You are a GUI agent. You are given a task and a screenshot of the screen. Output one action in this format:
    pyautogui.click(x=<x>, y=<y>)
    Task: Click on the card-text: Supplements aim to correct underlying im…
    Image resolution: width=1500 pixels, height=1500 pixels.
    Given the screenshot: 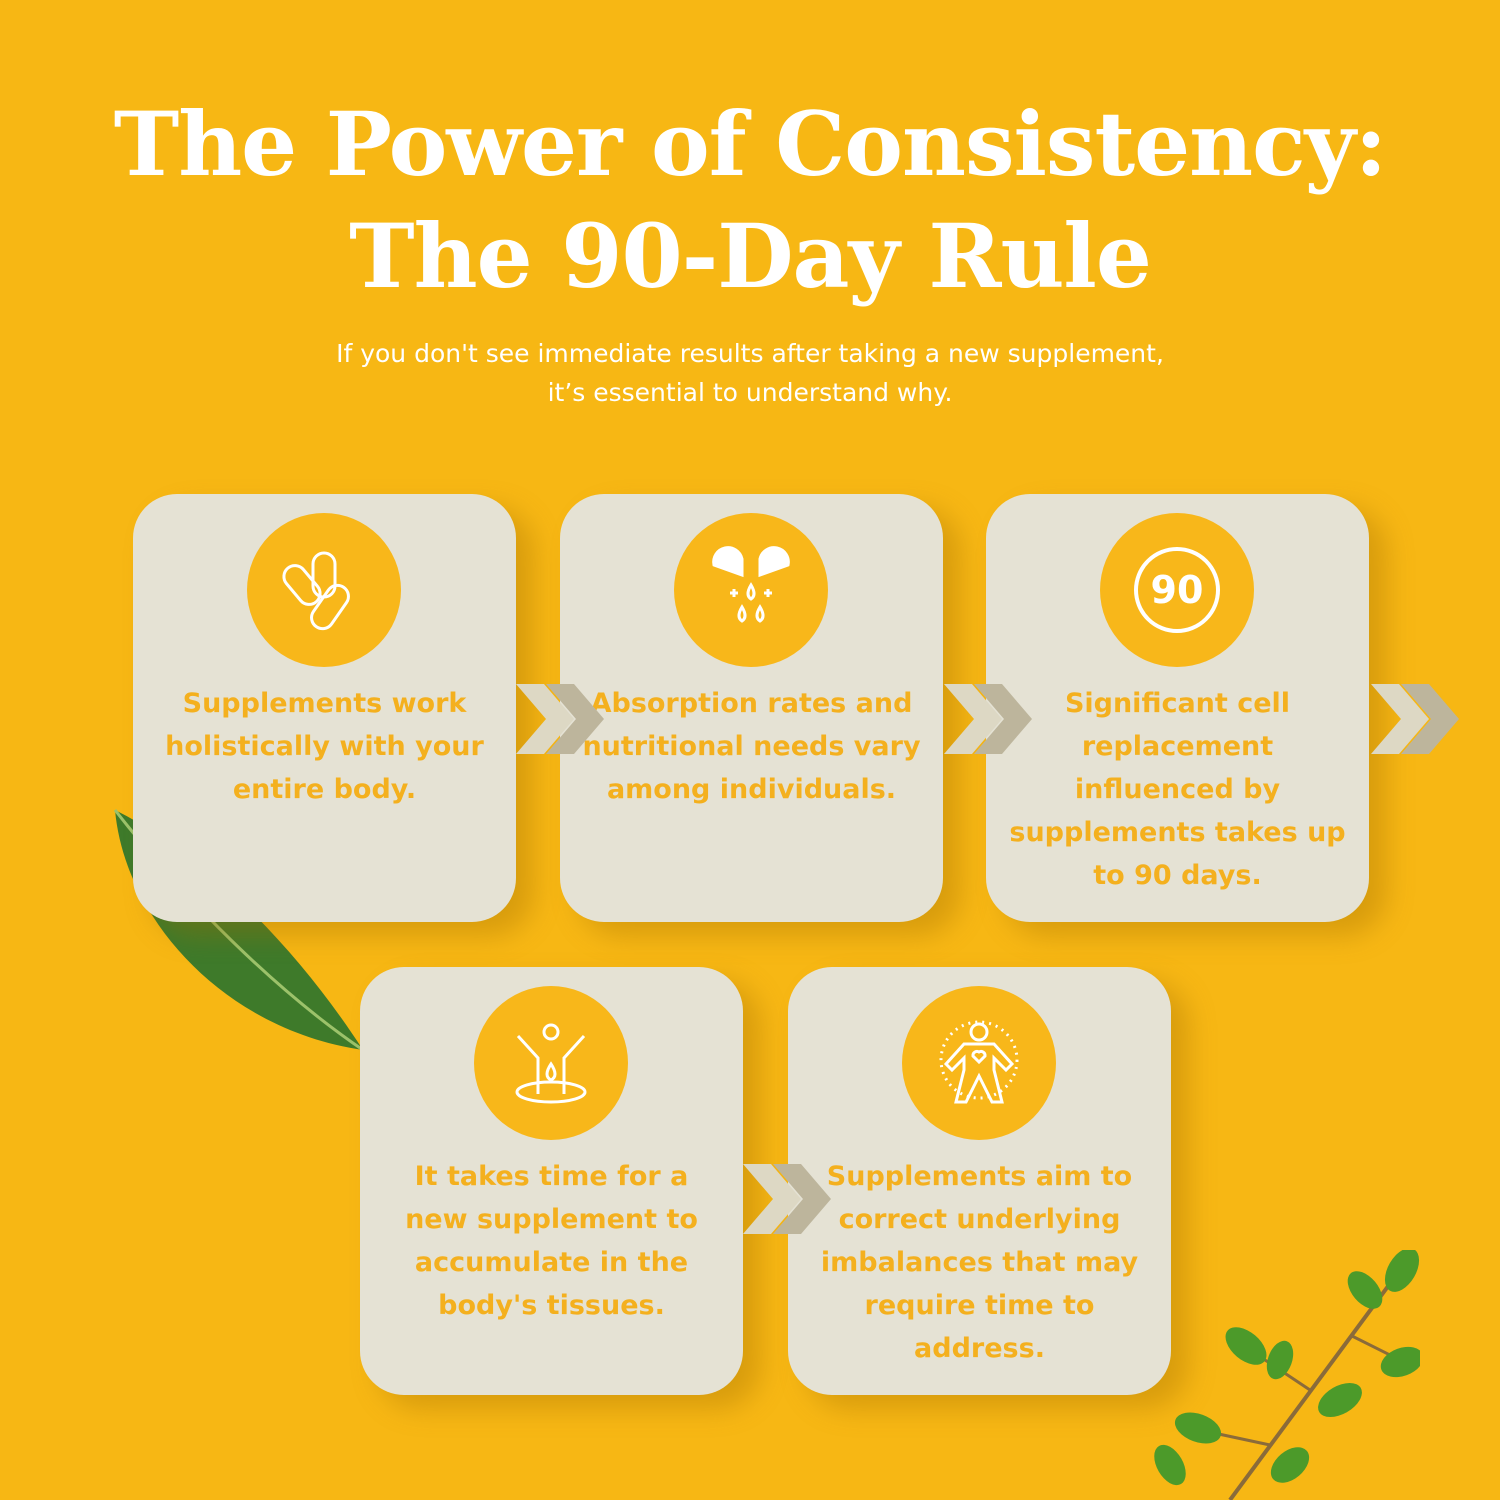 What is the action you would take?
    pyautogui.click(x=979, y=1262)
    